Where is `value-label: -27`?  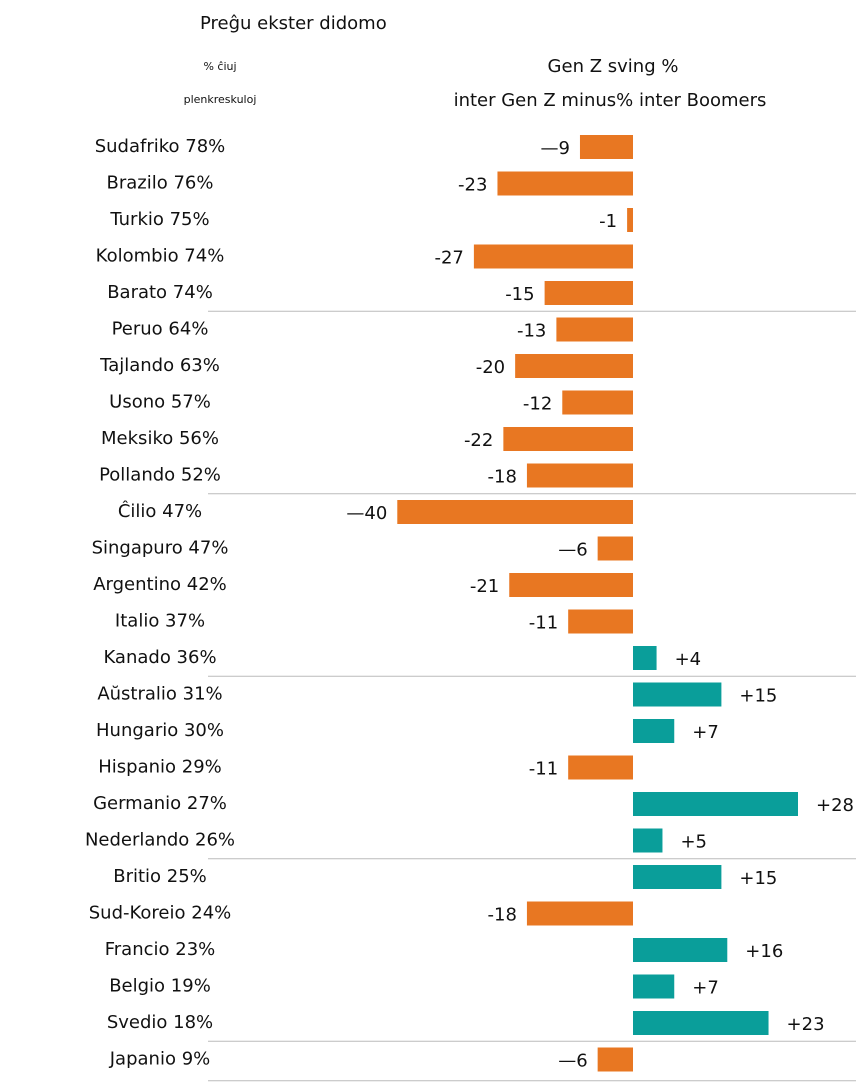 value-label: -27 is located at coordinates (448, 258).